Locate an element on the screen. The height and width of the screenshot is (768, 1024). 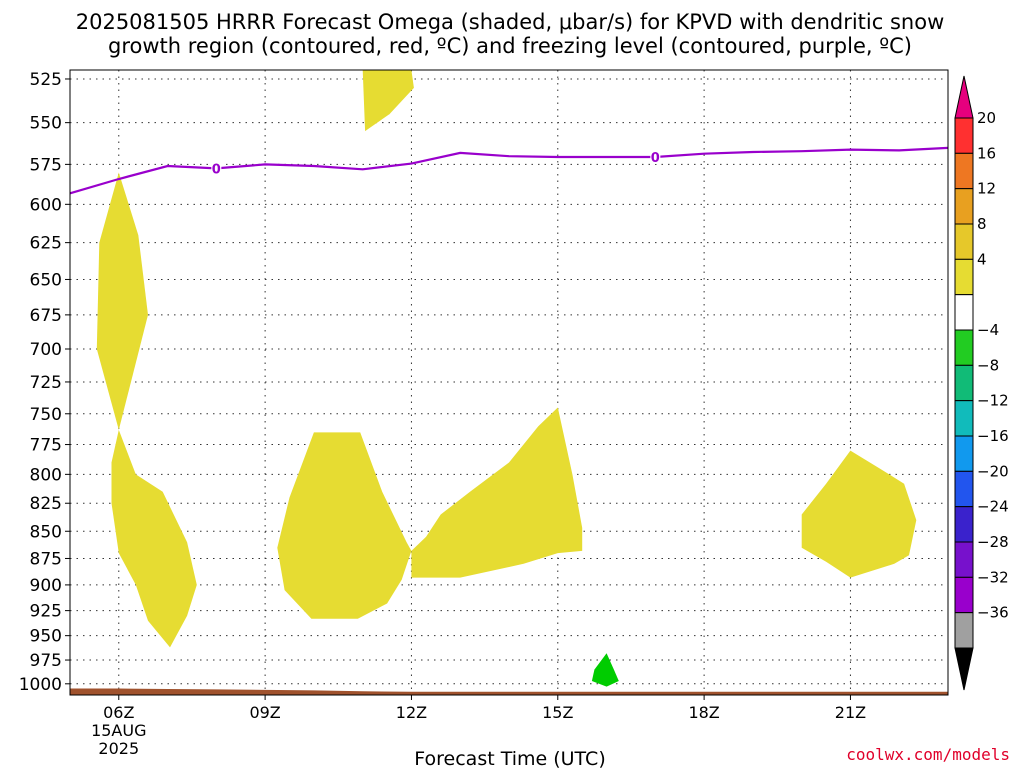
omega-region-east-lobe is located at coordinates (497, 492).